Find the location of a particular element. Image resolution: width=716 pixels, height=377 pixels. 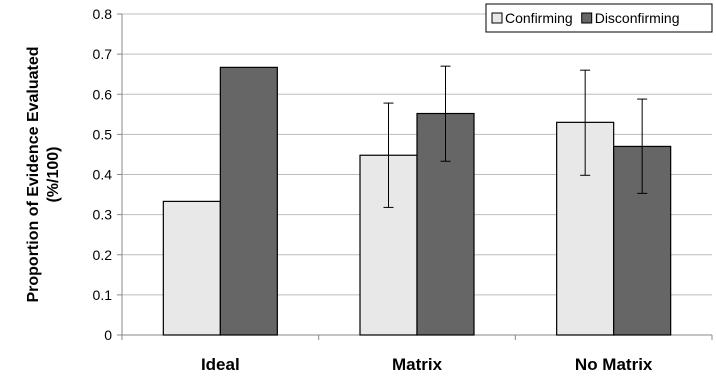

error-bars is located at coordinates (515, 136).